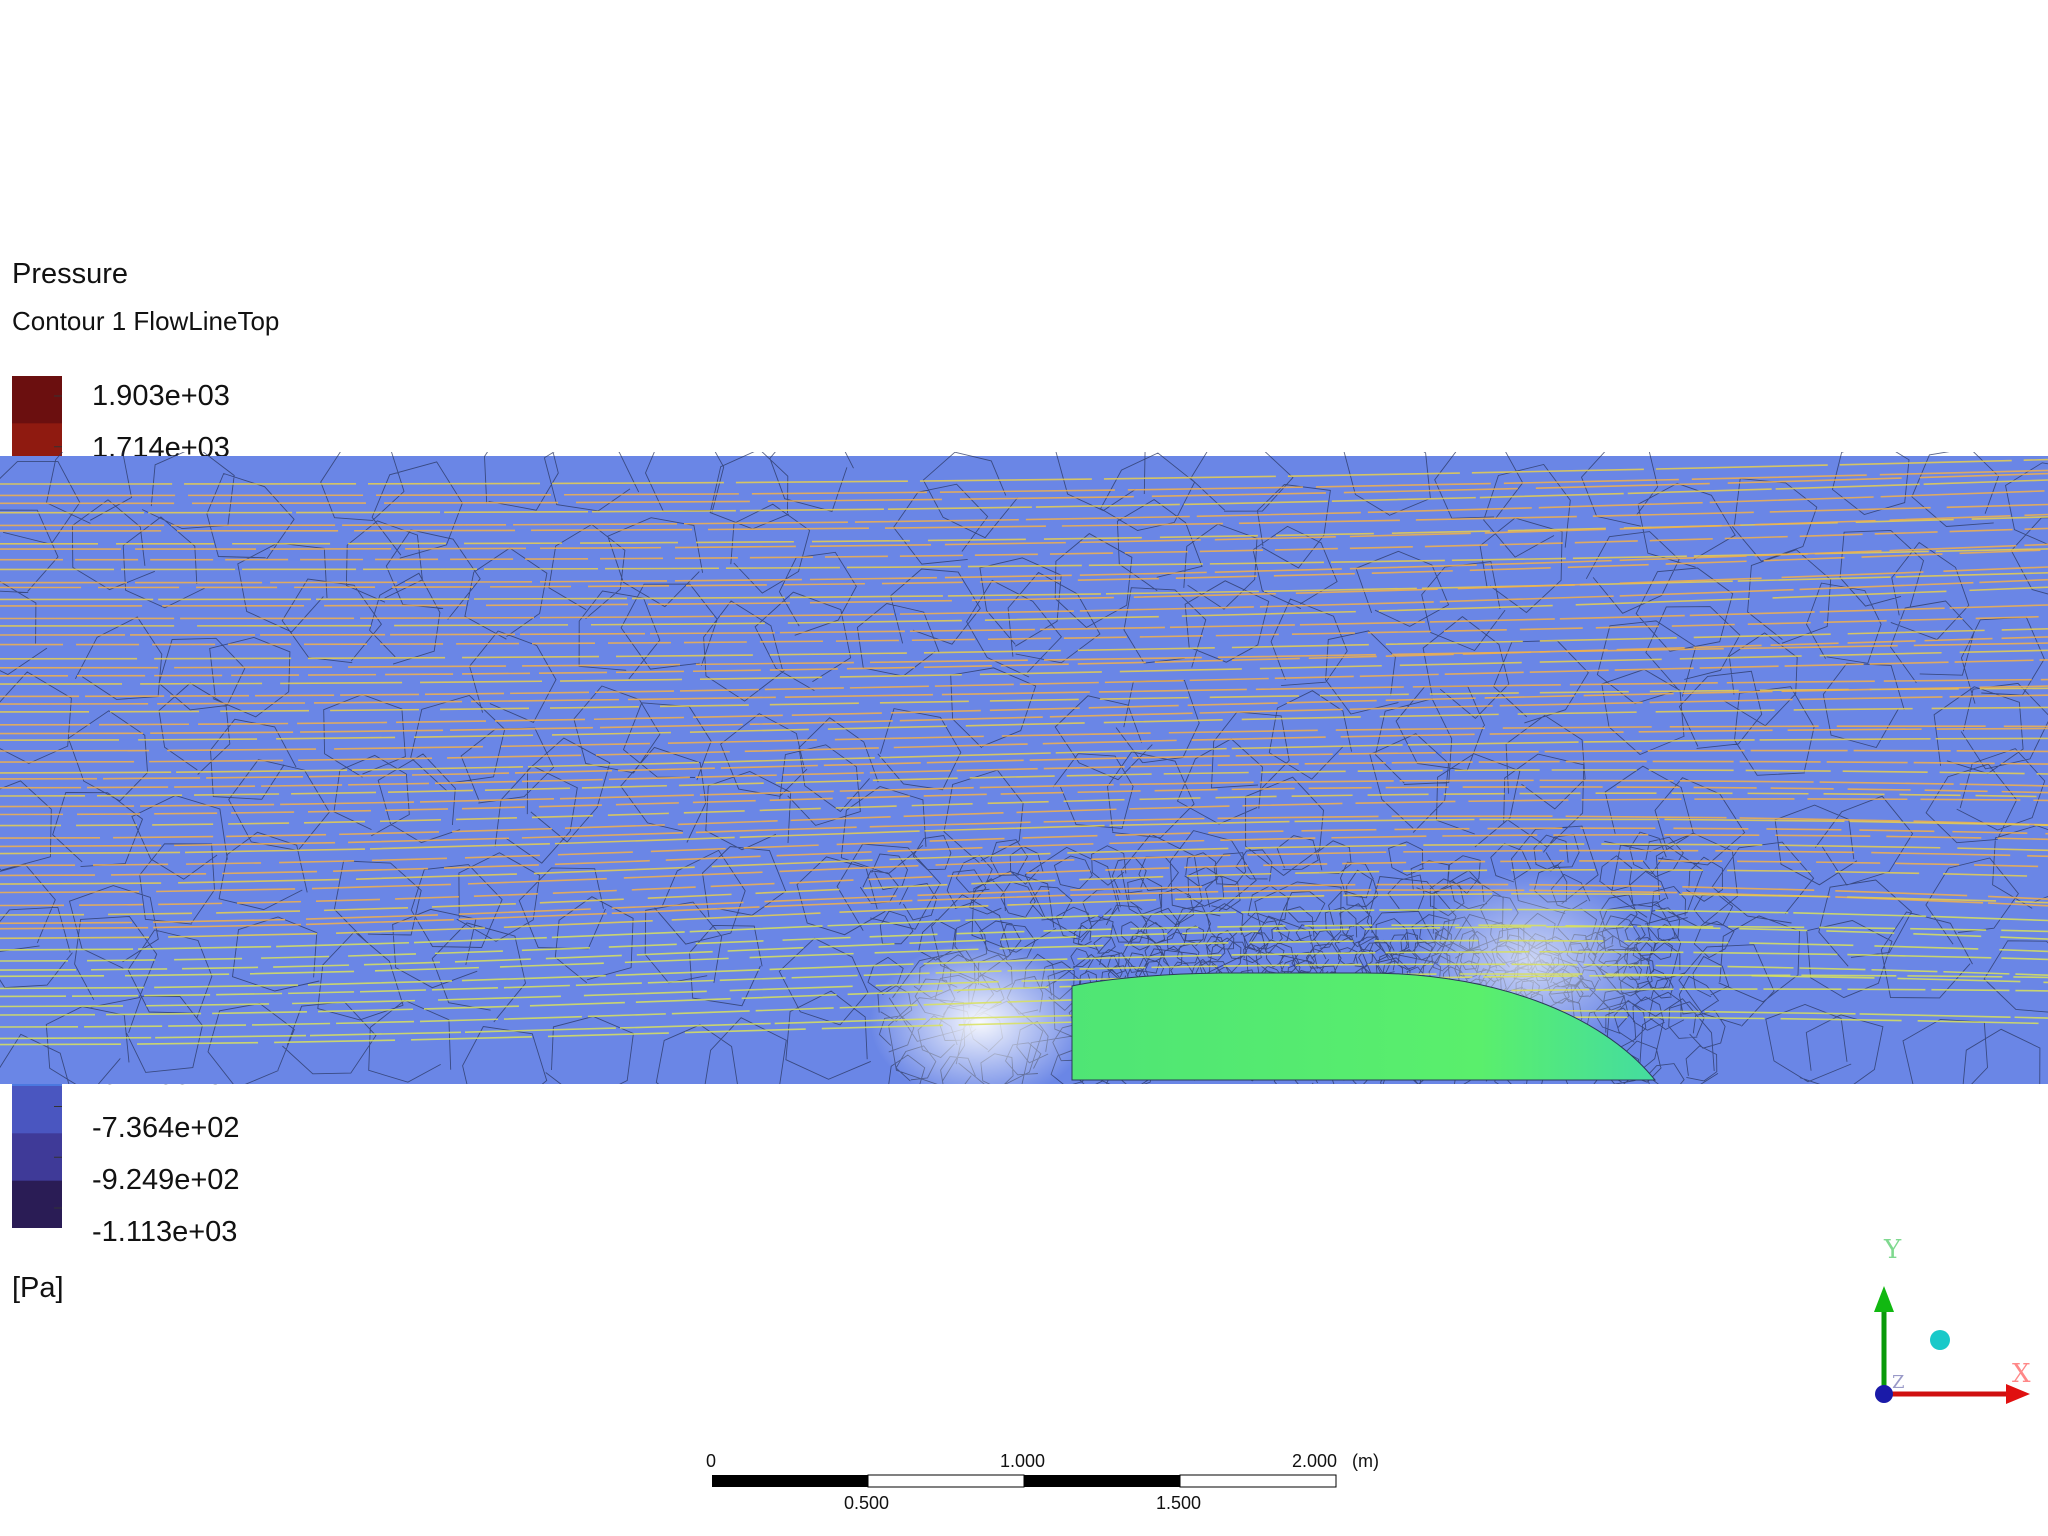 This screenshot has width=2048, height=1536. I want to click on scalebar-label-2: 2.000, so click(1315, 1461).